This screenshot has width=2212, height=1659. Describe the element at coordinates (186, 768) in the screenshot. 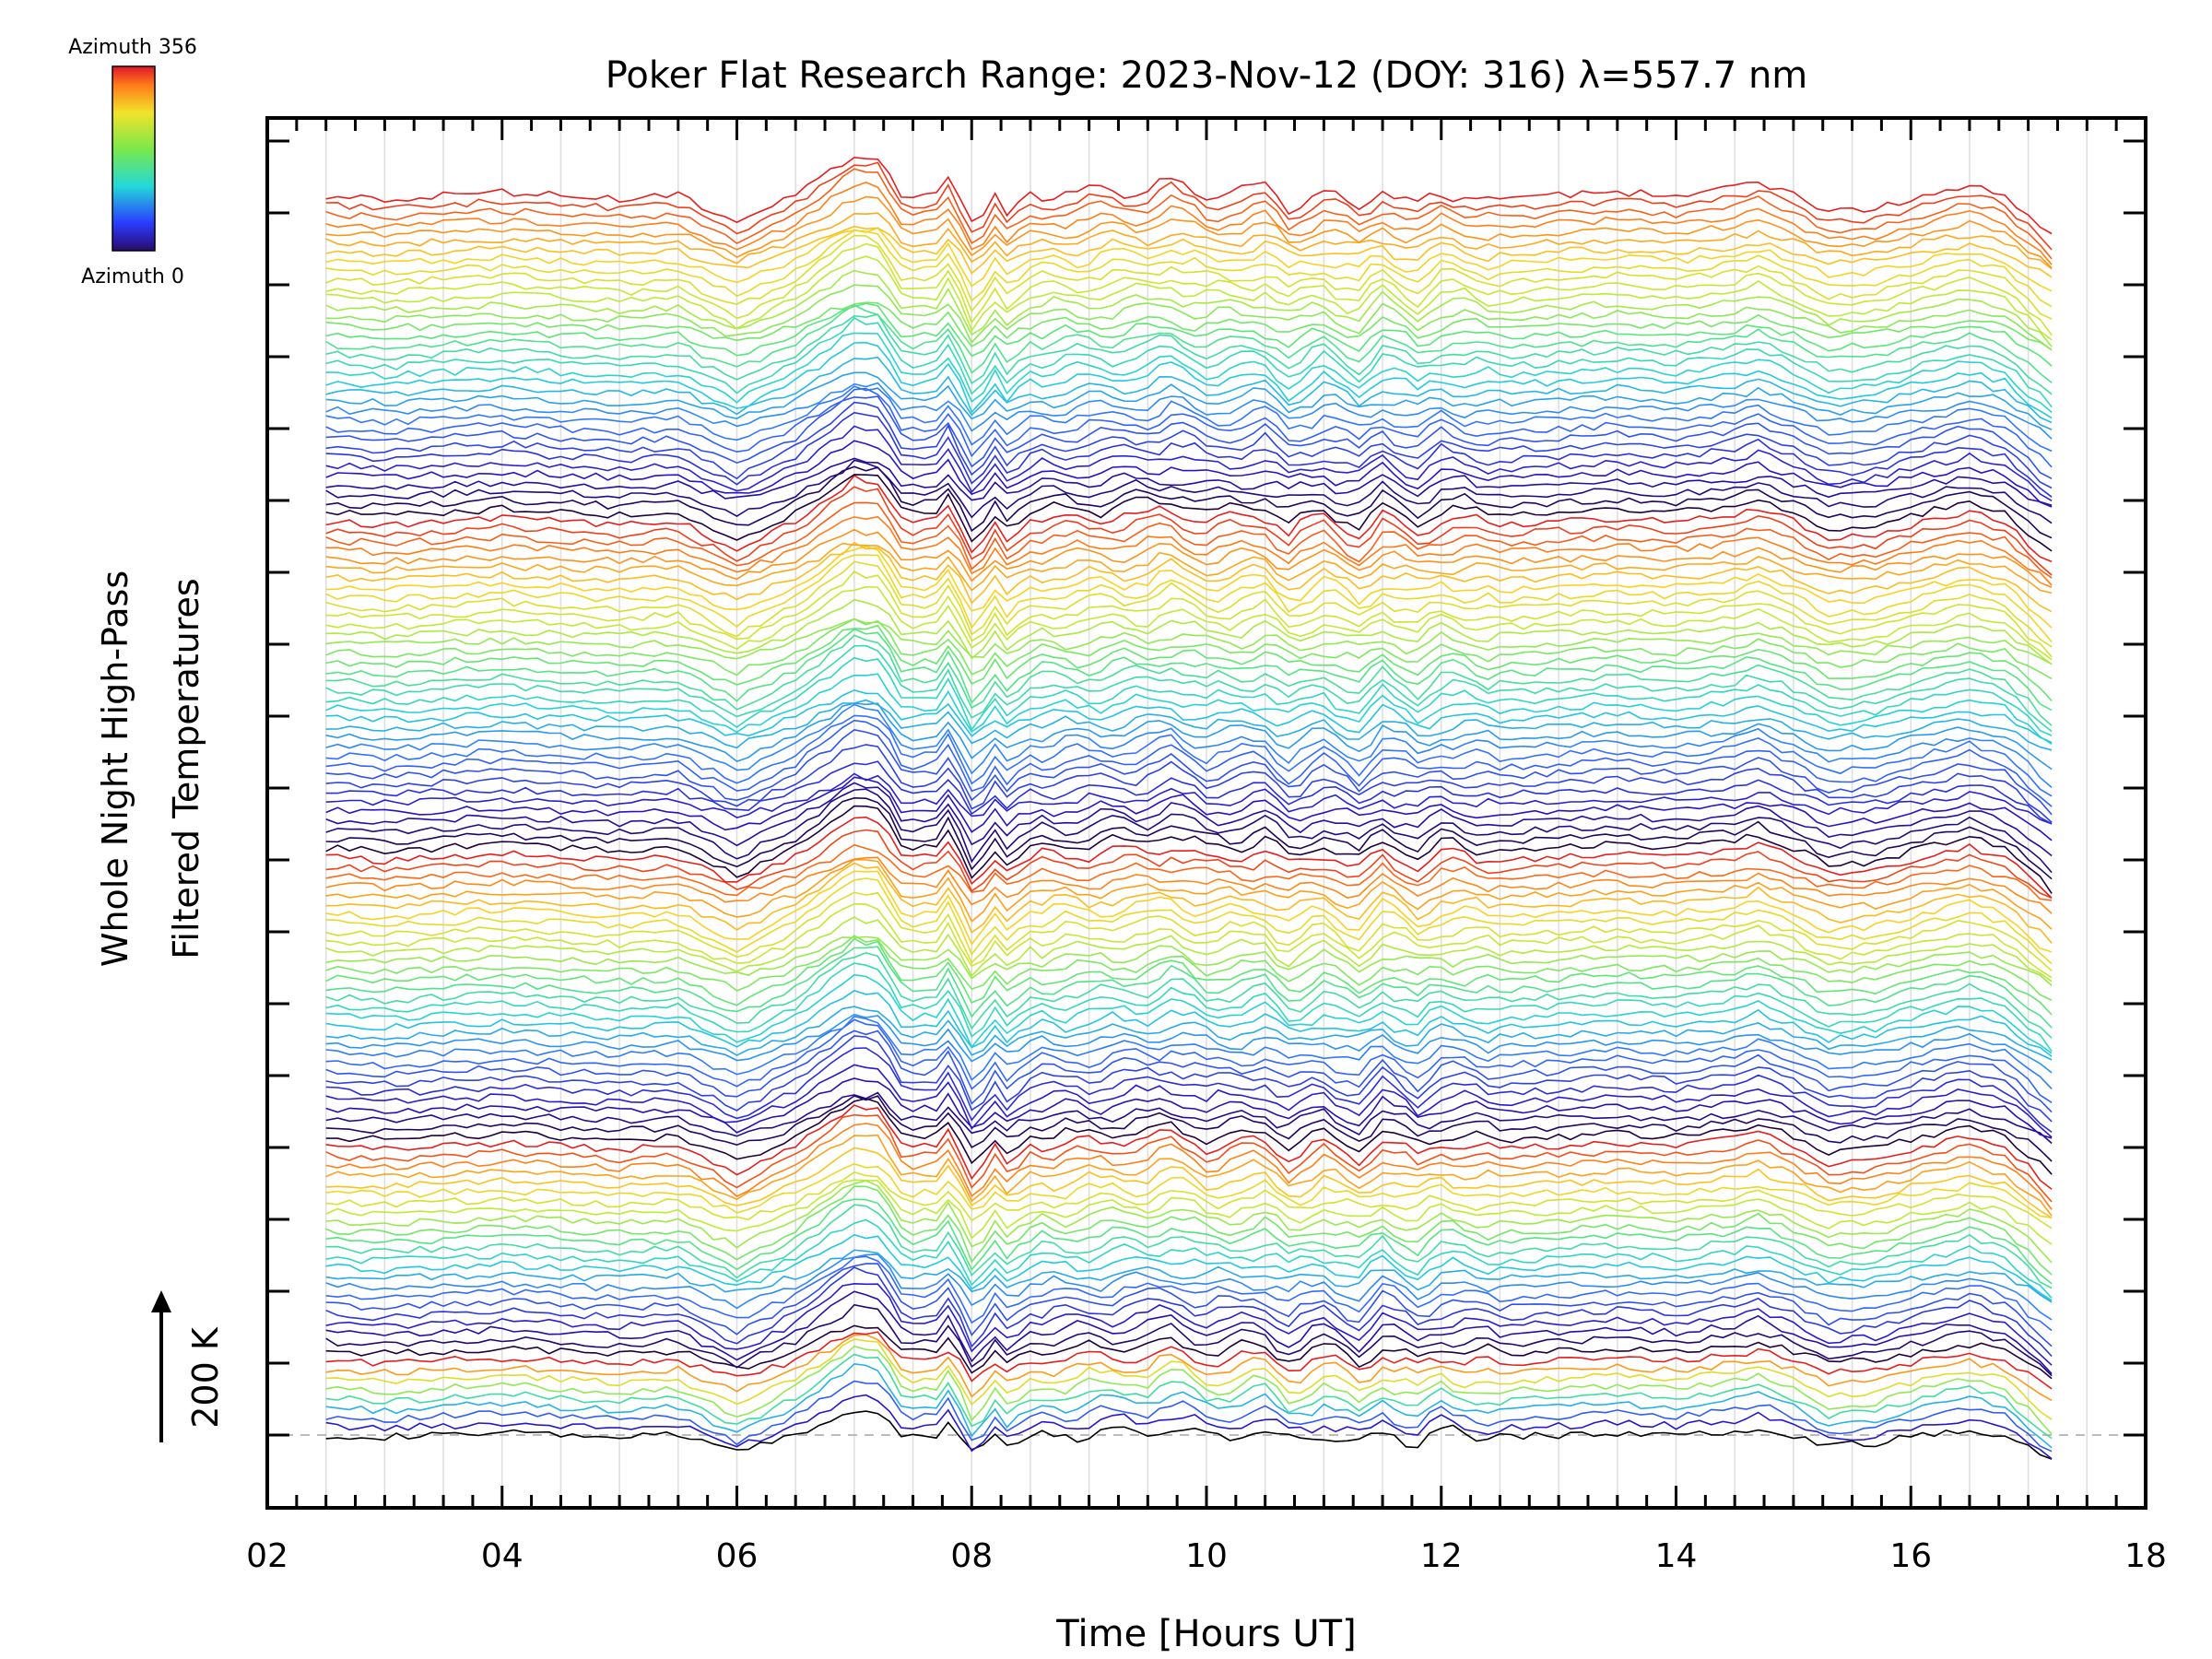

I see `y-axis-label-line2: Filtered Temperatures` at that location.